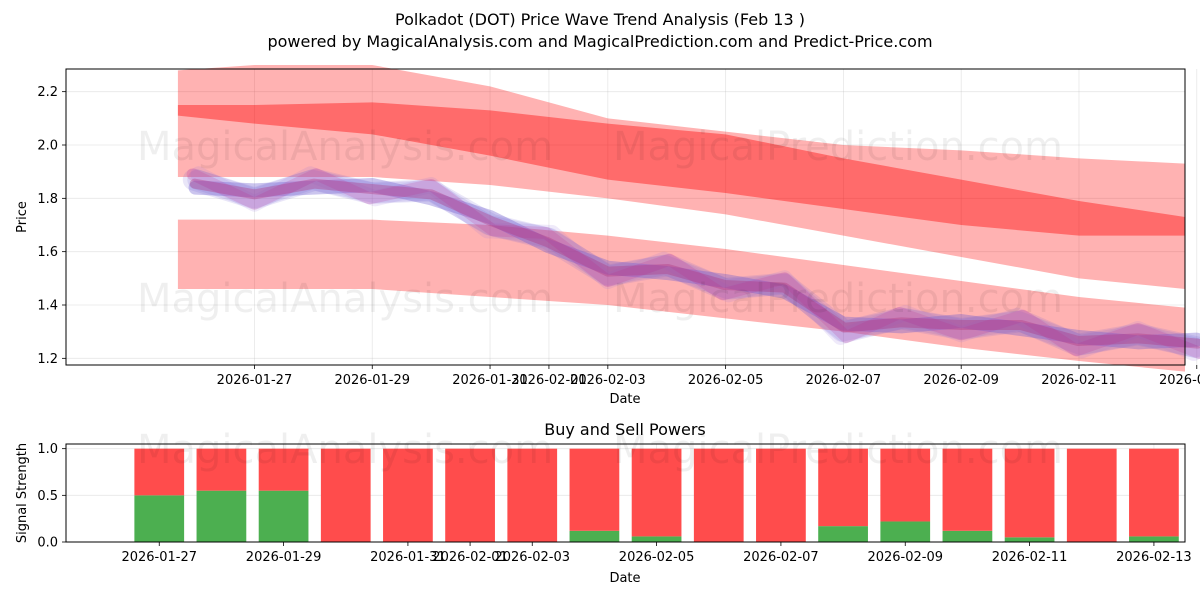 This screenshot has width=1200, height=600. What do you see at coordinates (532, 557) in the screenshot?
I see `signal-x-tick-label: 2026-02-03` at bounding box center [532, 557].